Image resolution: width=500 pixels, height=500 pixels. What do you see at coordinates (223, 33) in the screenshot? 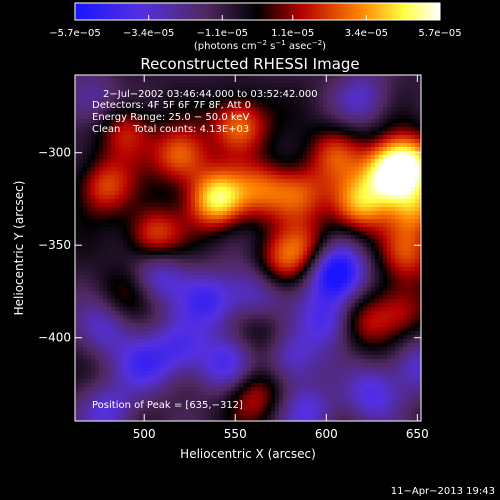
I see `colorbar-tick-label: −1.1e−05` at bounding box center [223, 33].